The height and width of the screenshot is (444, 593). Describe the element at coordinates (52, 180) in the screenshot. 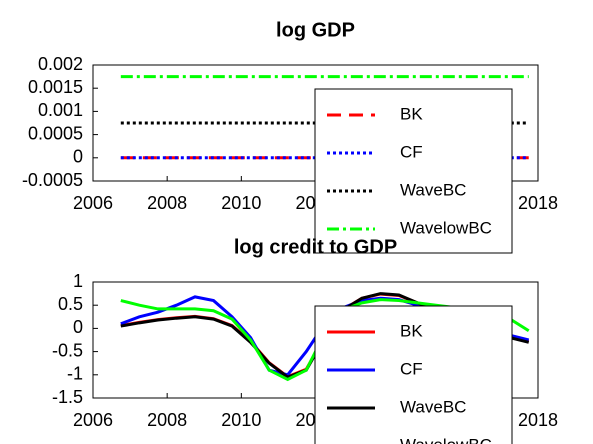

I see `y-tick-label: -0.0005` at that location.